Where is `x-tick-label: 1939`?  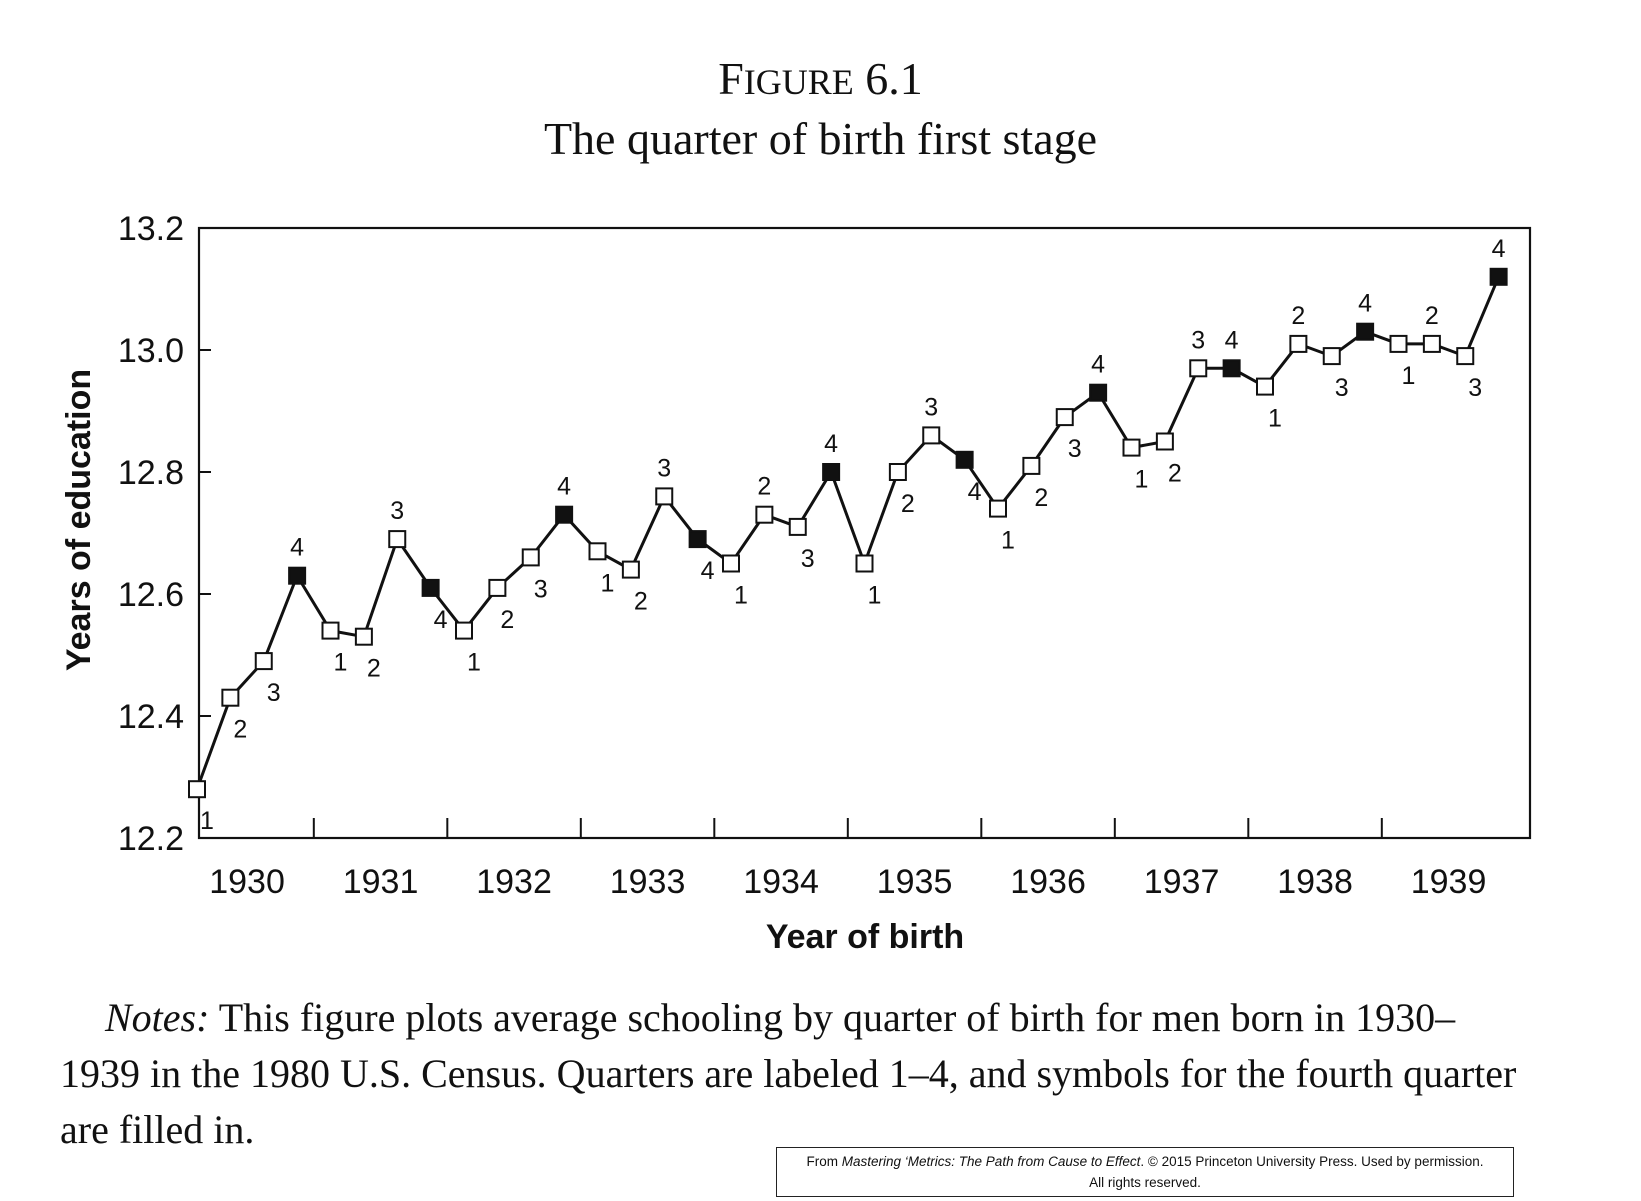
x-tick-label: 1939 is located at coordinates (1449, 882).